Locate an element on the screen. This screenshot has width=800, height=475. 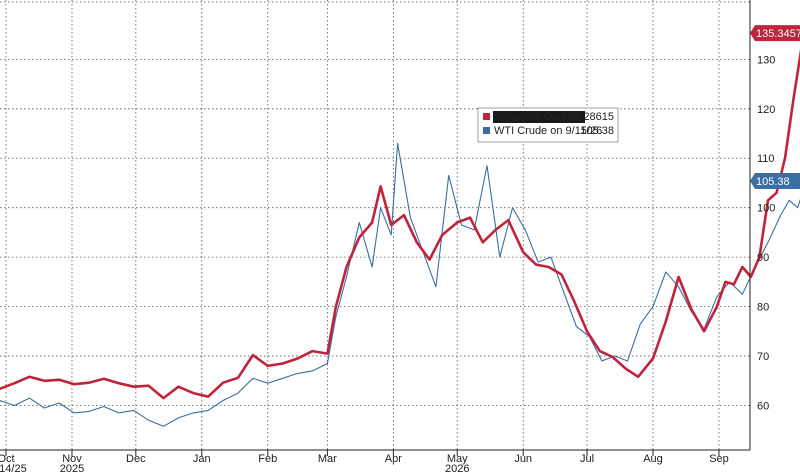
x-tick-label: Jul is located at coordinates (587, 459).